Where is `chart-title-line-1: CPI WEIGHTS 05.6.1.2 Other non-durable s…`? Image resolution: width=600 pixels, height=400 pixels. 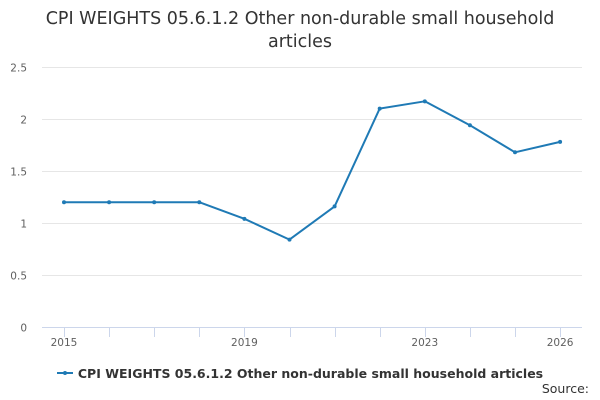
chart-title-line-1: CPI WEIGHTS 05.6.1.2 Other non-durable s… is located at coordinates (300, 19).